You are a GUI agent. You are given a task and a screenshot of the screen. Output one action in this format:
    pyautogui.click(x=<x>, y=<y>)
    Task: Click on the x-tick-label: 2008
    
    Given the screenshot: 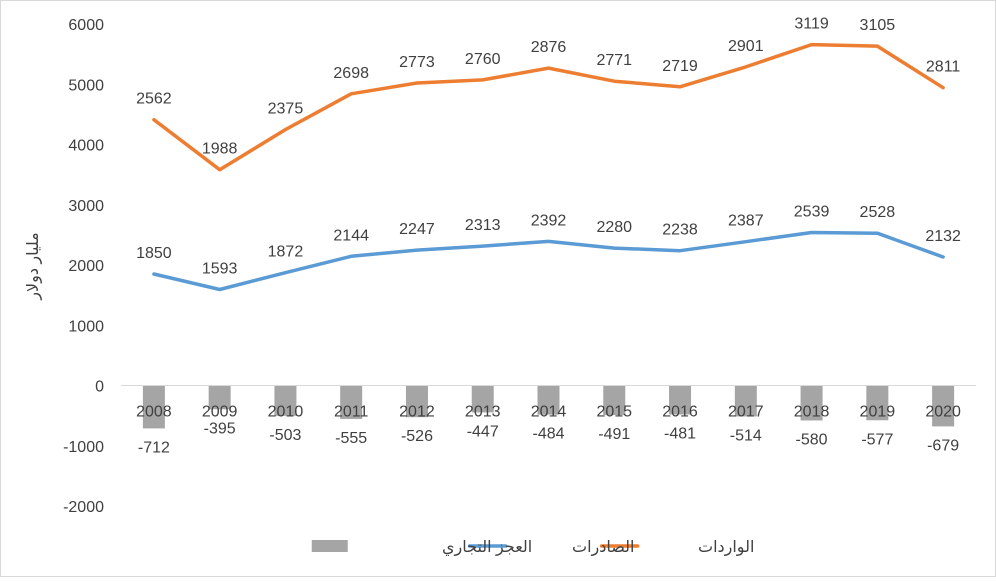 What is the action you would take?
    pyautogui.click(x=154, y=412)
    